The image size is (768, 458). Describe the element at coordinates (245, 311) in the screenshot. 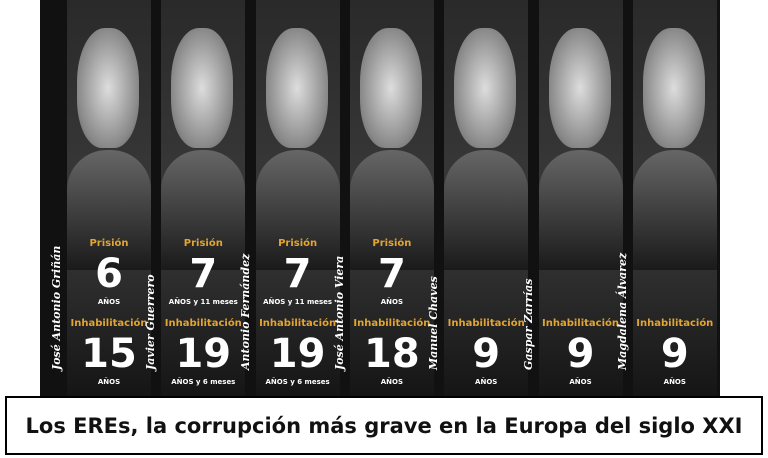

I see `person-name: Antonio Fernández` at that location.